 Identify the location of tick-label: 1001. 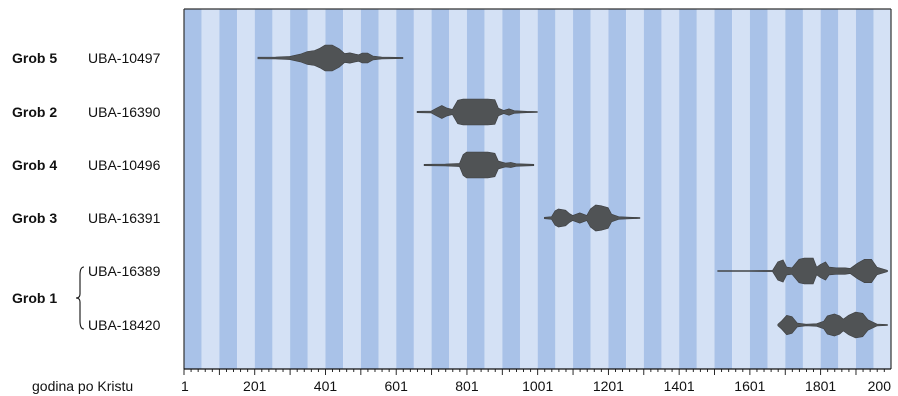
(537, 386).